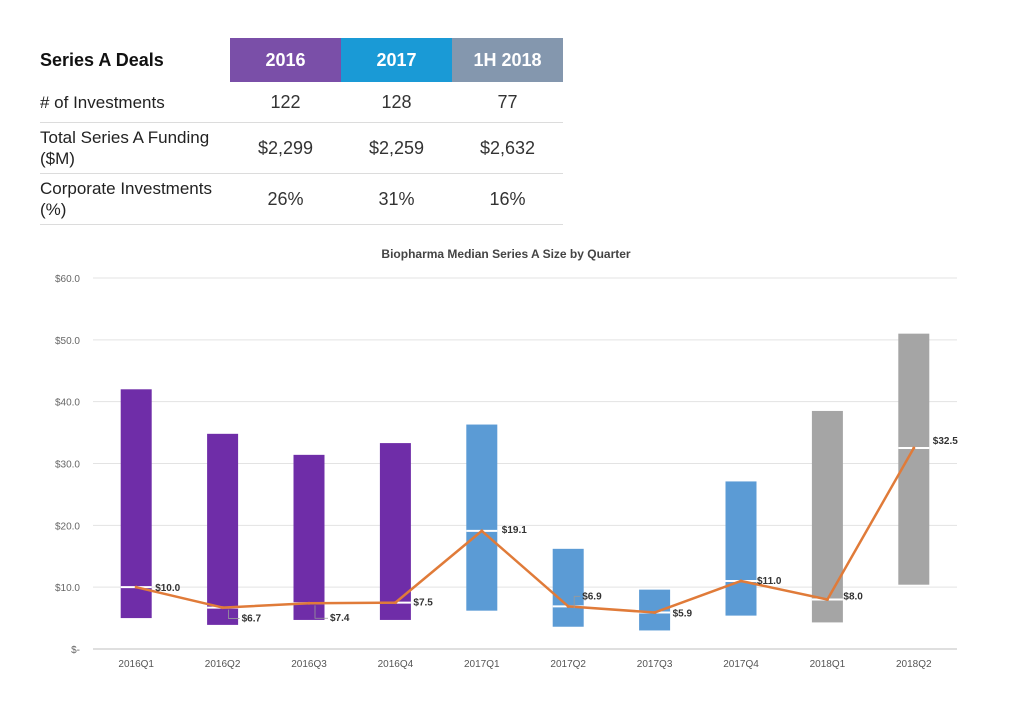 Image resolution: width=1018 pixels, height=725 pixels. Describe the element at coordinates (741, 664) in the screenshot. I see `x-tick-label: 2017Q4` at that location.